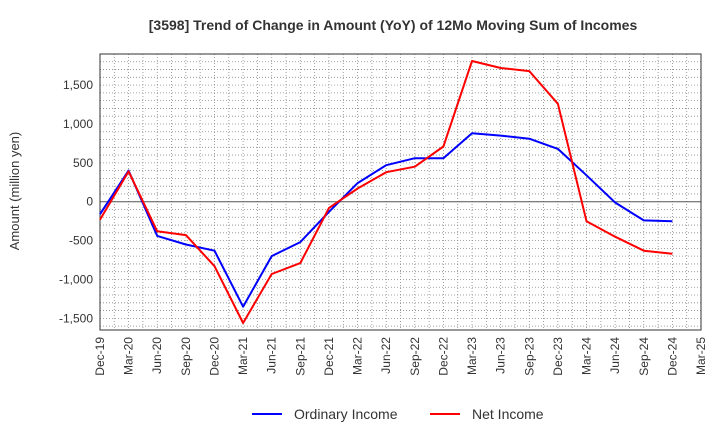 This screenshot has height=440, width=720. Describe the element at coordinates (272, 355) in the screenshot. I see `x-tick-label: Jun-21` at that location.